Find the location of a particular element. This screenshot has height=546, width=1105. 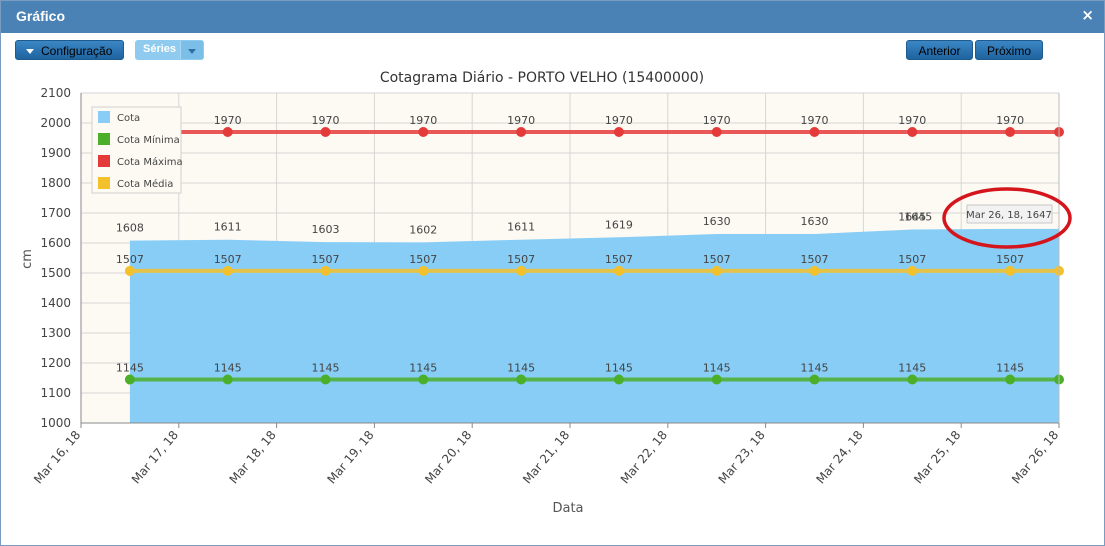

next-button-label: Próximo is located at coordinates (1008, 51).